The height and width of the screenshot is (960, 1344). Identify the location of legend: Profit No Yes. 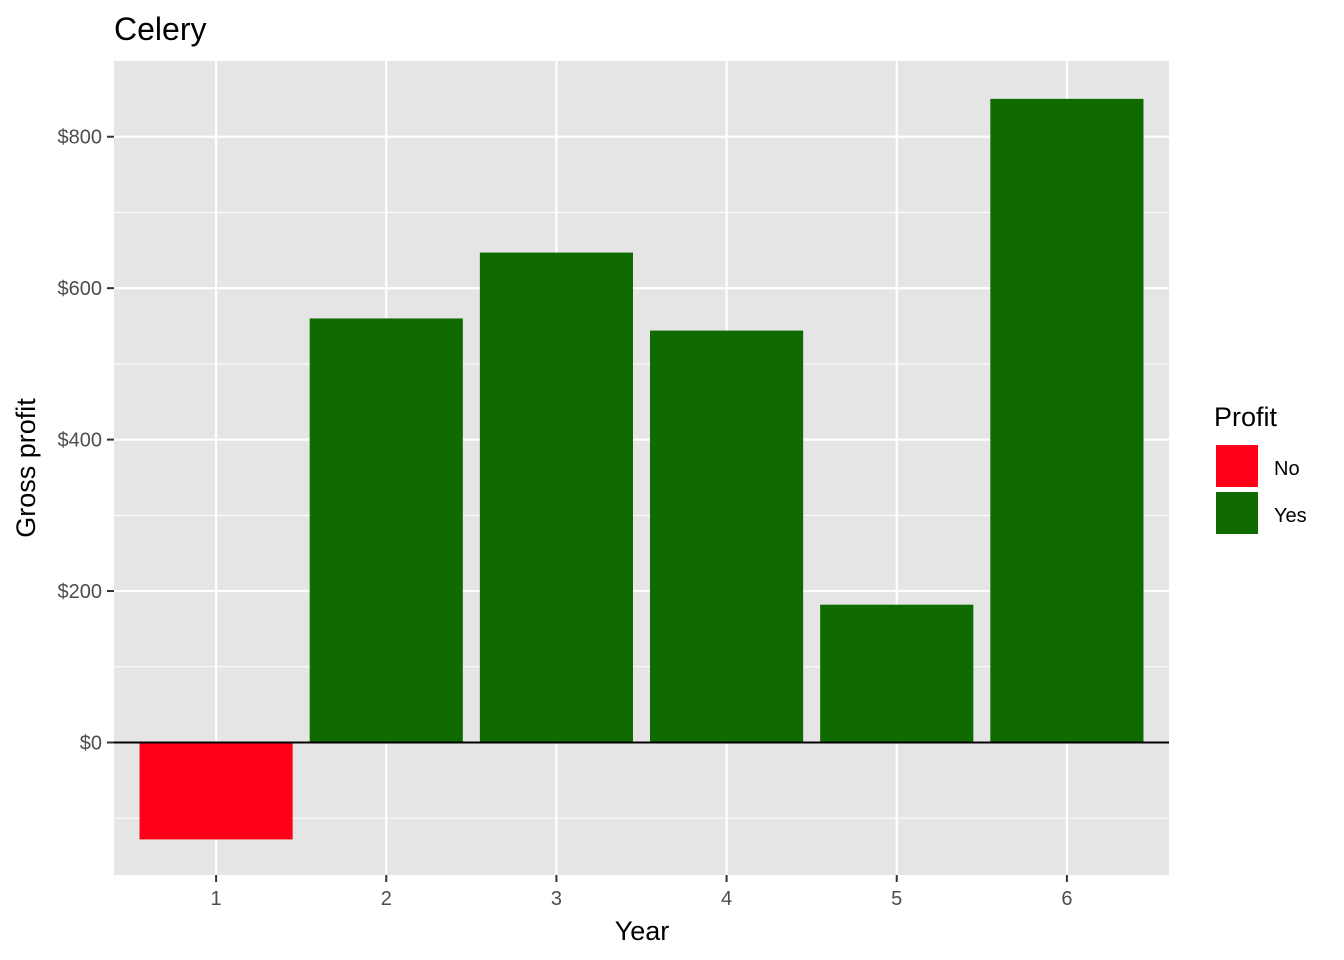
(1260, 469).